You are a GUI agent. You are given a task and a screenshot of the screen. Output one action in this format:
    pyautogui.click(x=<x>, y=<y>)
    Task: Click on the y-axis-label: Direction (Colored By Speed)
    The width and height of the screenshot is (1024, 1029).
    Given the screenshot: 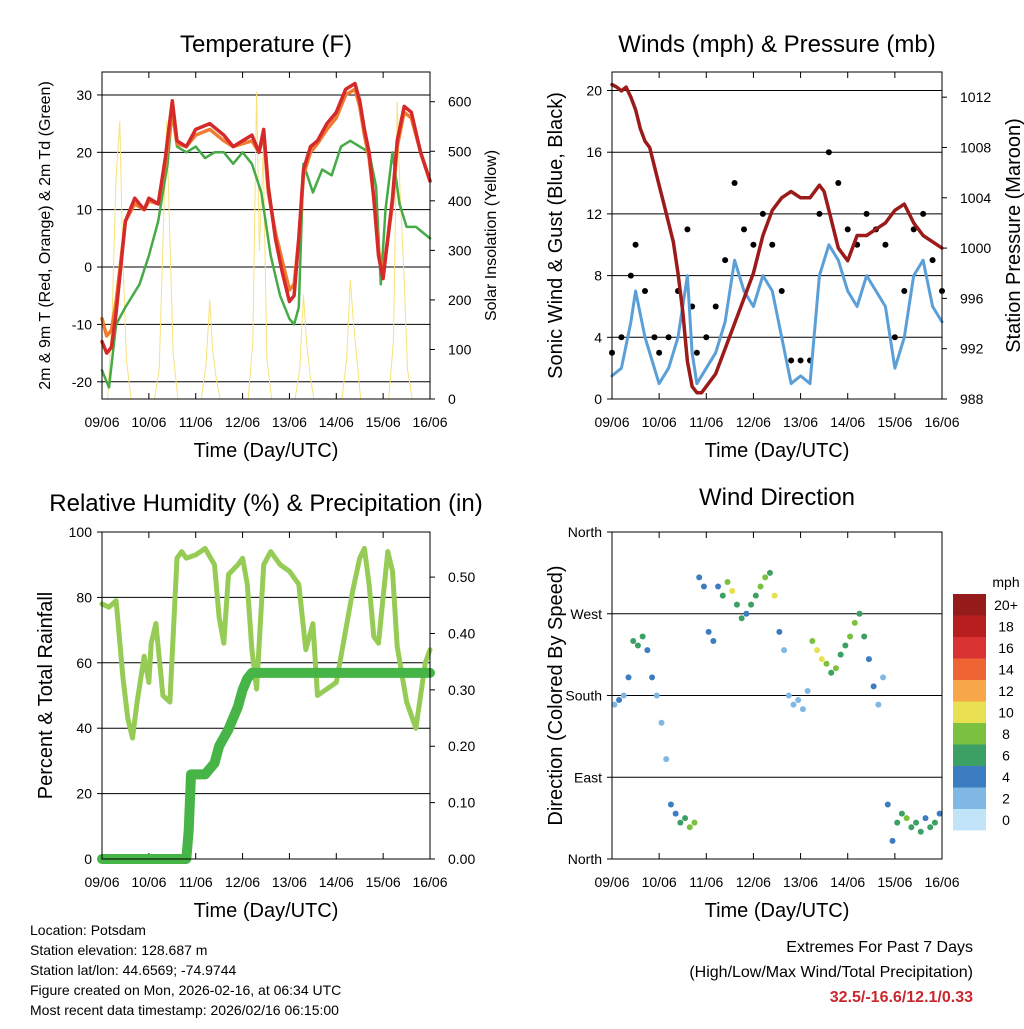 What is the action you would take?
    pyautogui.click(x=556, y=695)
    